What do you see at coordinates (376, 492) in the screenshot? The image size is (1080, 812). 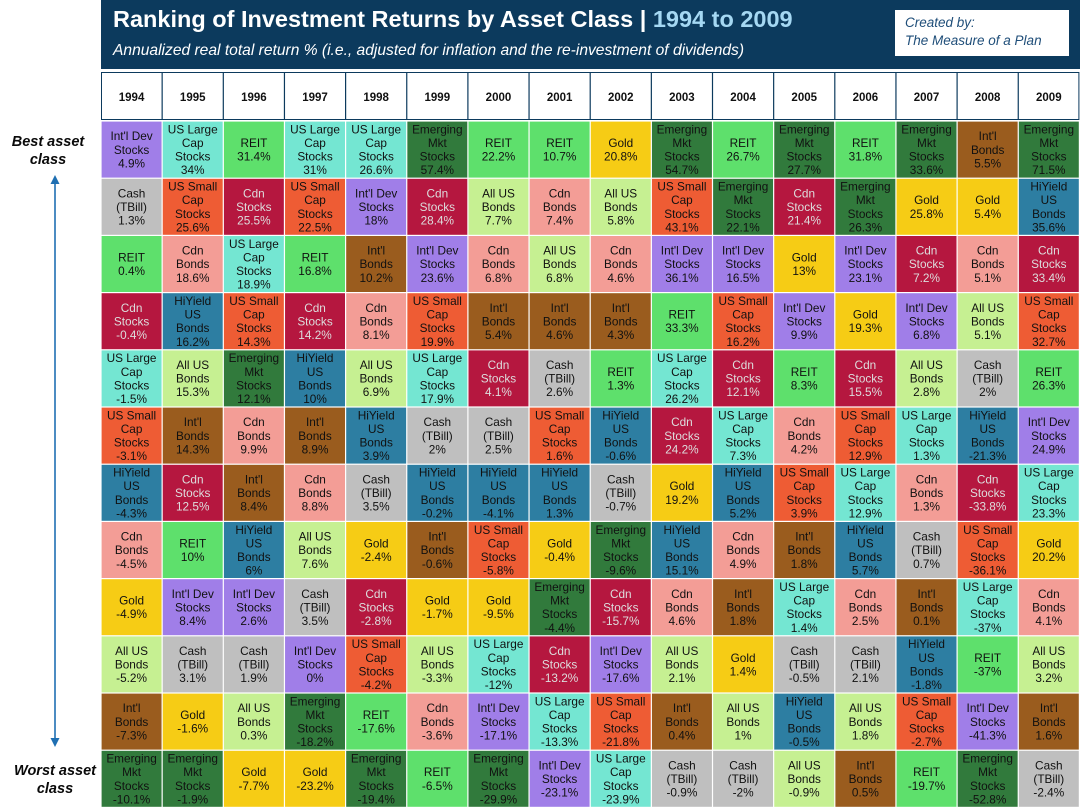 I see `cell-1998-rank-7: Cash(TBill)3.5%` at bounding box center [376, 492].